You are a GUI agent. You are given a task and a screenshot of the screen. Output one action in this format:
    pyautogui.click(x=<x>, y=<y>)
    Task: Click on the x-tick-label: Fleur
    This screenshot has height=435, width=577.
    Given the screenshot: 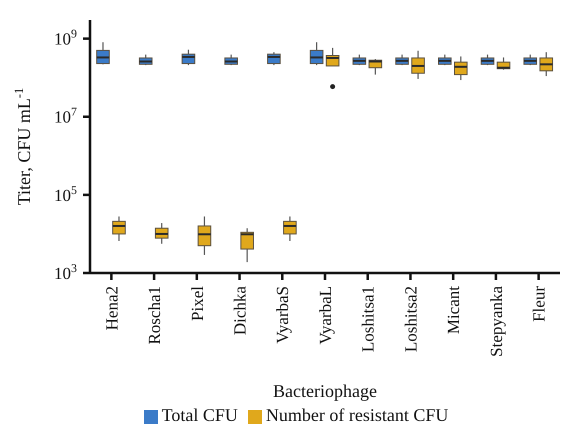 What is the action you would take?
    pyautogui.click(x=539, y=304)
    